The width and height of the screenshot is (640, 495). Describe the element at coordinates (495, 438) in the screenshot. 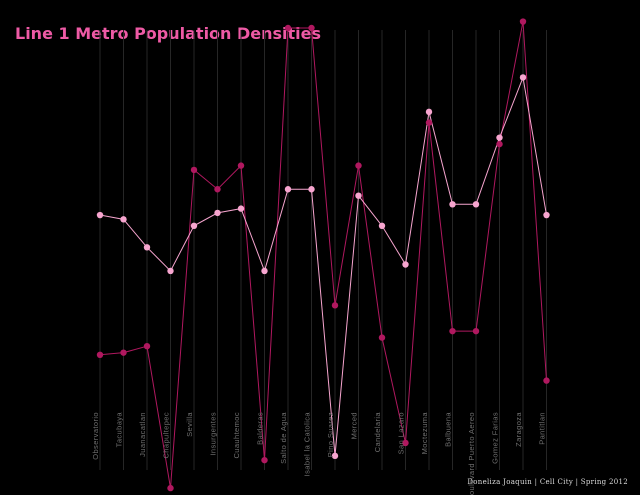

I see `station-label: Gomez Farias` at that location.